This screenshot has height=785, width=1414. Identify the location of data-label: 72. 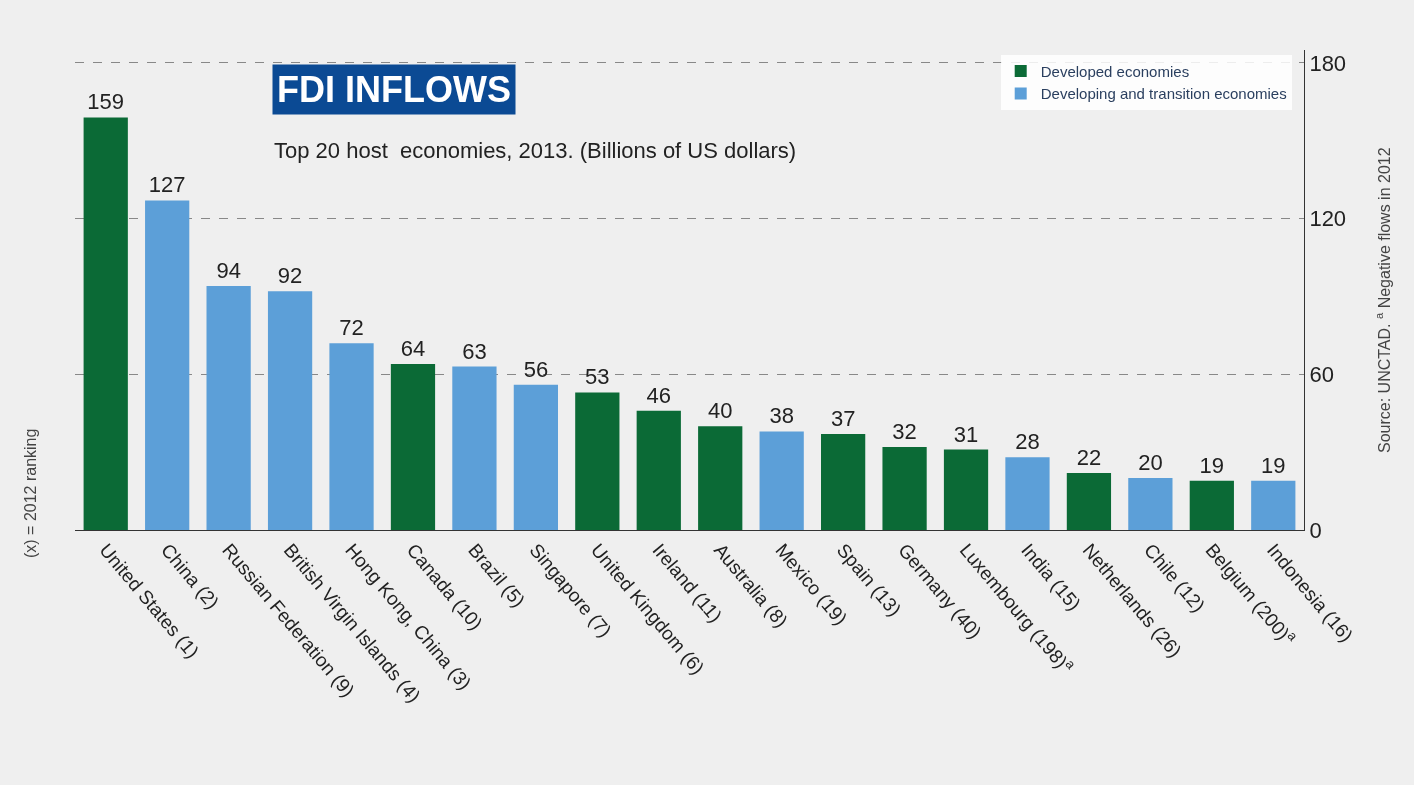
(351, 328).